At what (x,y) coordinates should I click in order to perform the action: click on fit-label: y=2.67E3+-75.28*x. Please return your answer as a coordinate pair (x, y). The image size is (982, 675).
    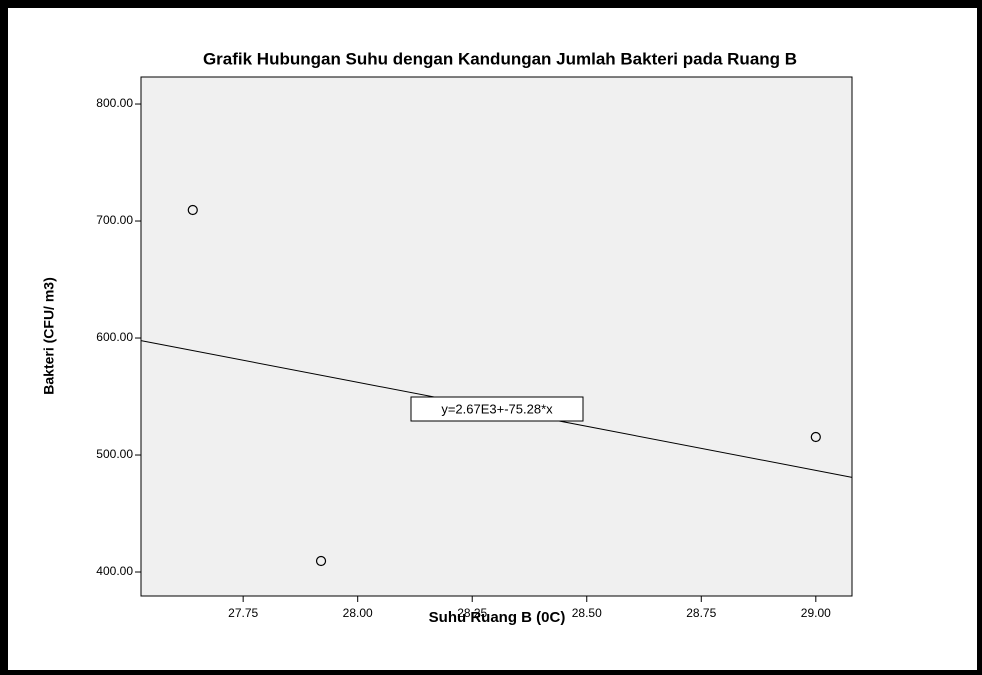
    Looking at the image, I should click on (497, 408).